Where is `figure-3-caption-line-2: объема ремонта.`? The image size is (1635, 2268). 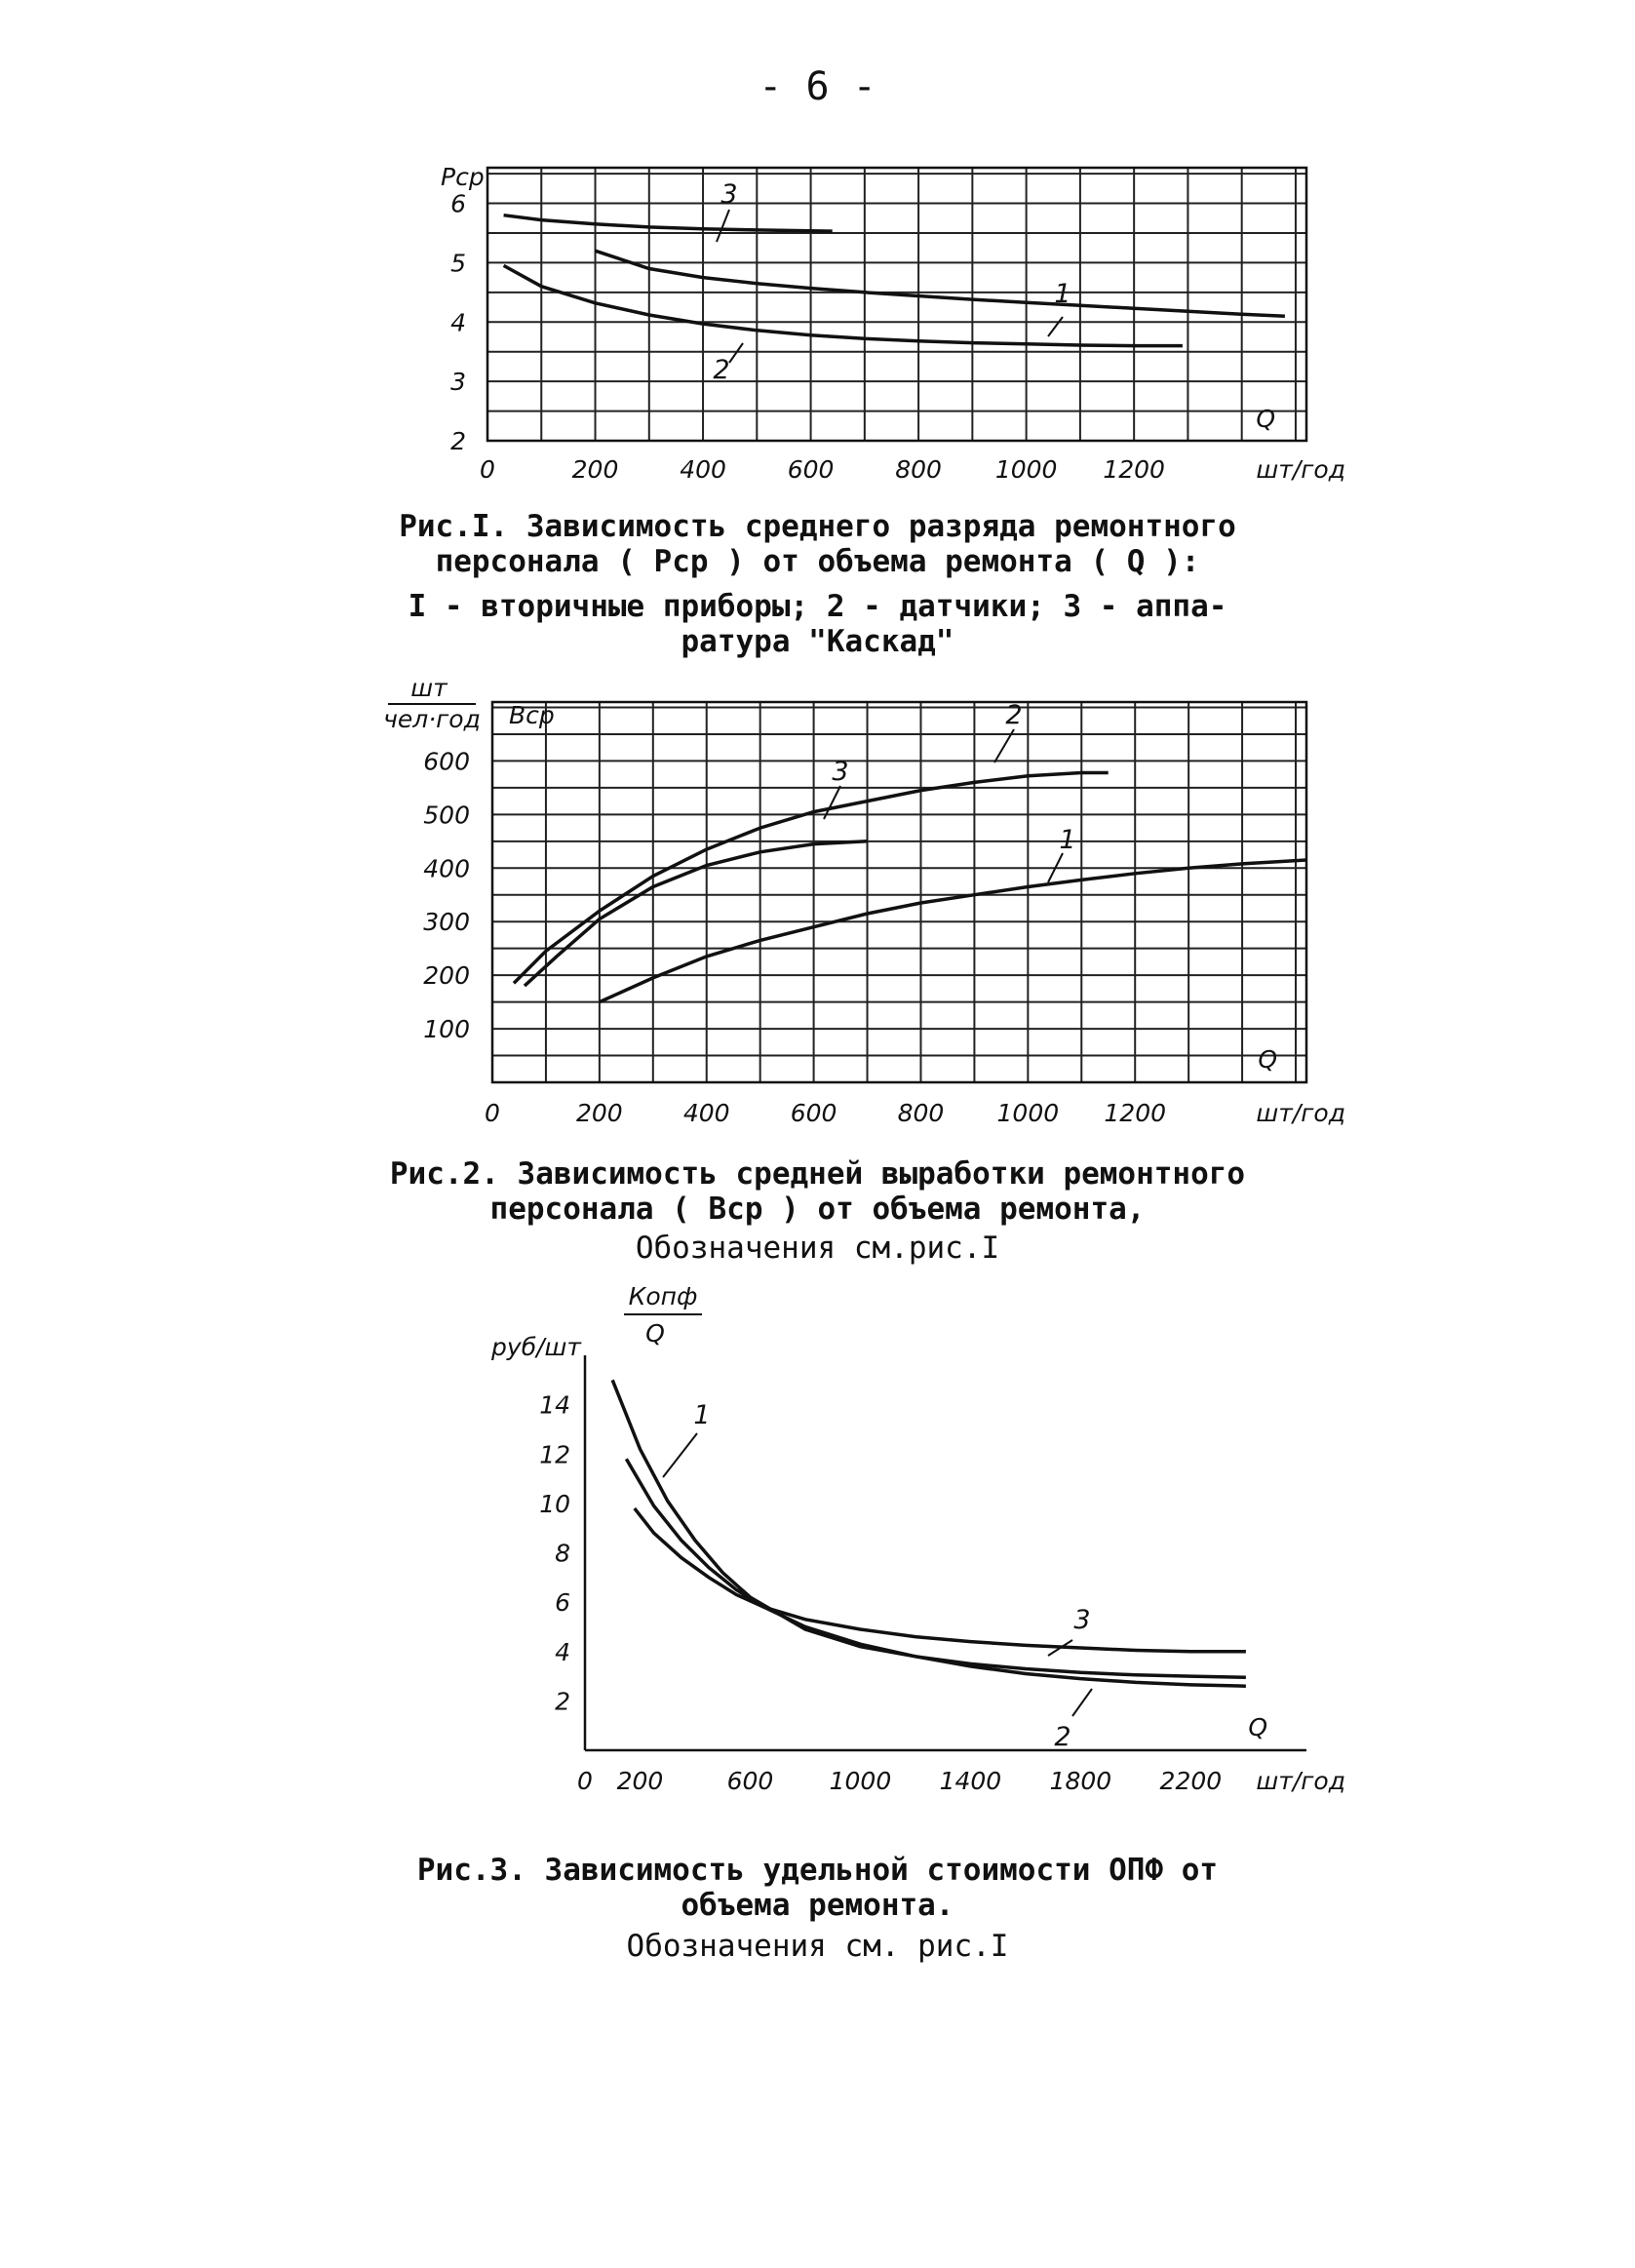 figure-3-caption-line-2: объема ремонта. is located at coordinates (817, 1906).